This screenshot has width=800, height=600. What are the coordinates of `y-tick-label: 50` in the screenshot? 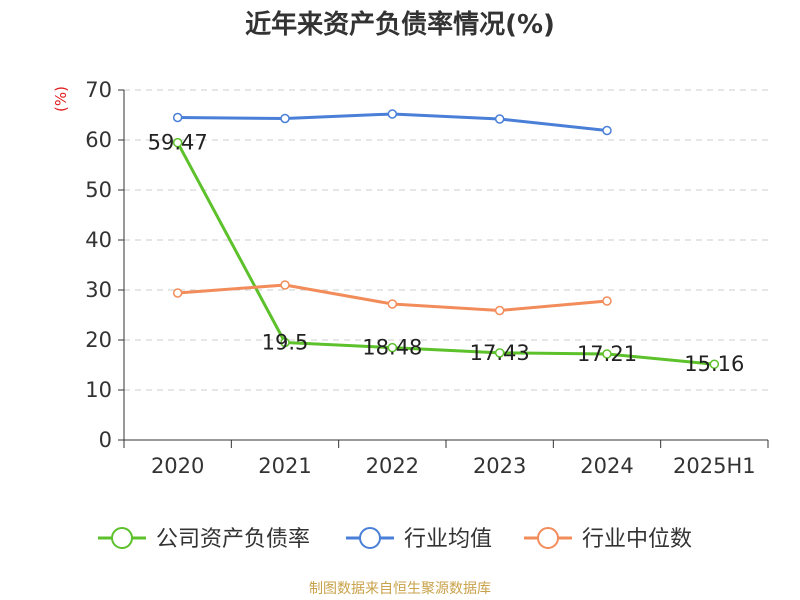 It's located at (98, 190).